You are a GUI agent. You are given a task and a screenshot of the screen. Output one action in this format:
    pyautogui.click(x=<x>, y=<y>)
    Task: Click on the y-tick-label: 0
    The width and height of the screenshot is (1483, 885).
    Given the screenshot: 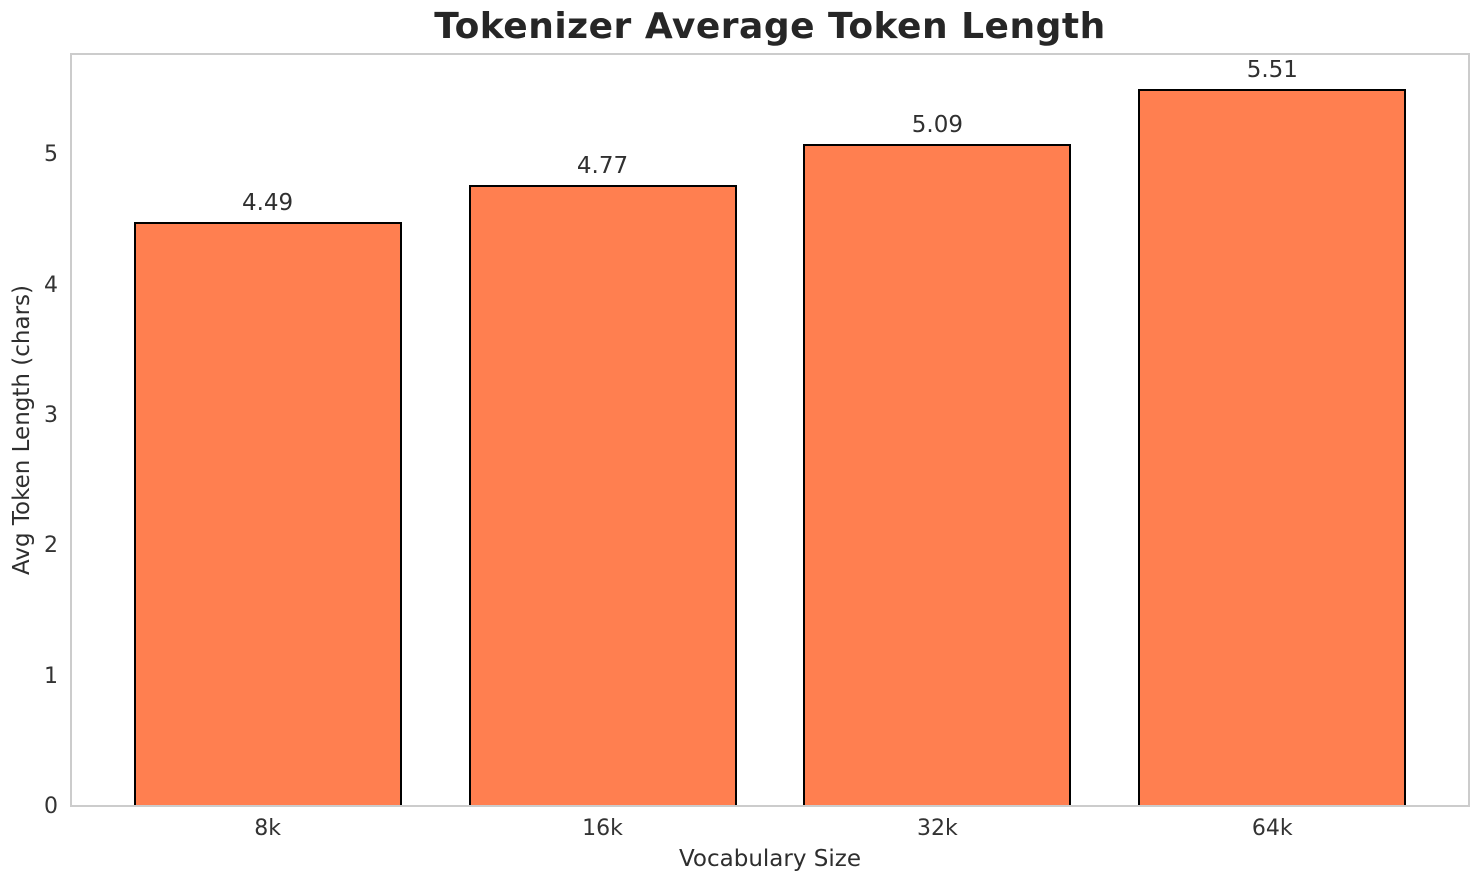 What is the action you would take?
    pyautogui.click(x=51, y=806)
    